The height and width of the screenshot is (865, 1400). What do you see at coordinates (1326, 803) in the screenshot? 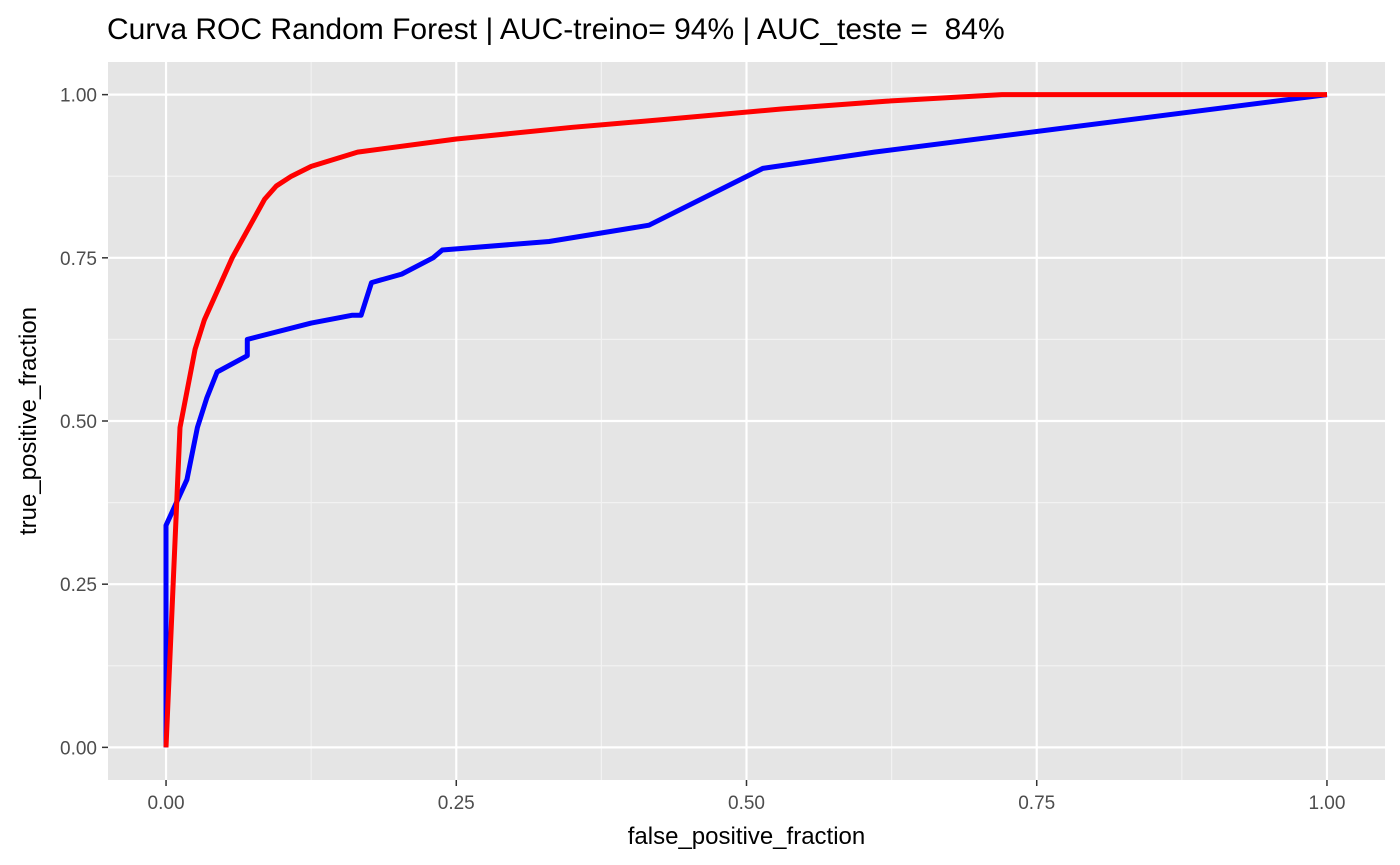
I see `x-tick-label: 1.00` at bounding box center [1326, 803].